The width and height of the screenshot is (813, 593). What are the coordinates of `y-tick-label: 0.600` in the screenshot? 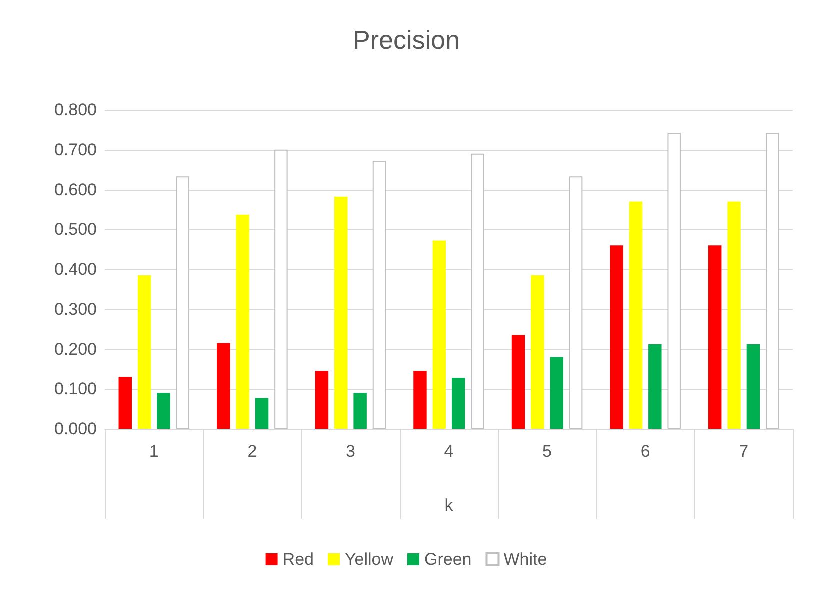 It's located at (75, 190).